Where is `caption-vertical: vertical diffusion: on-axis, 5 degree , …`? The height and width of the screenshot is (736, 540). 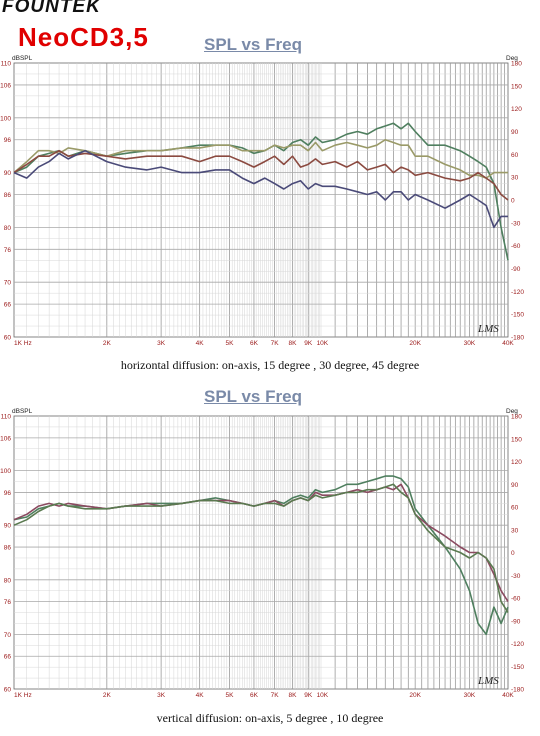 caption-vertical: vertical diffusion: on-axis, 5 degree , … is located at coordinates (270, 718).